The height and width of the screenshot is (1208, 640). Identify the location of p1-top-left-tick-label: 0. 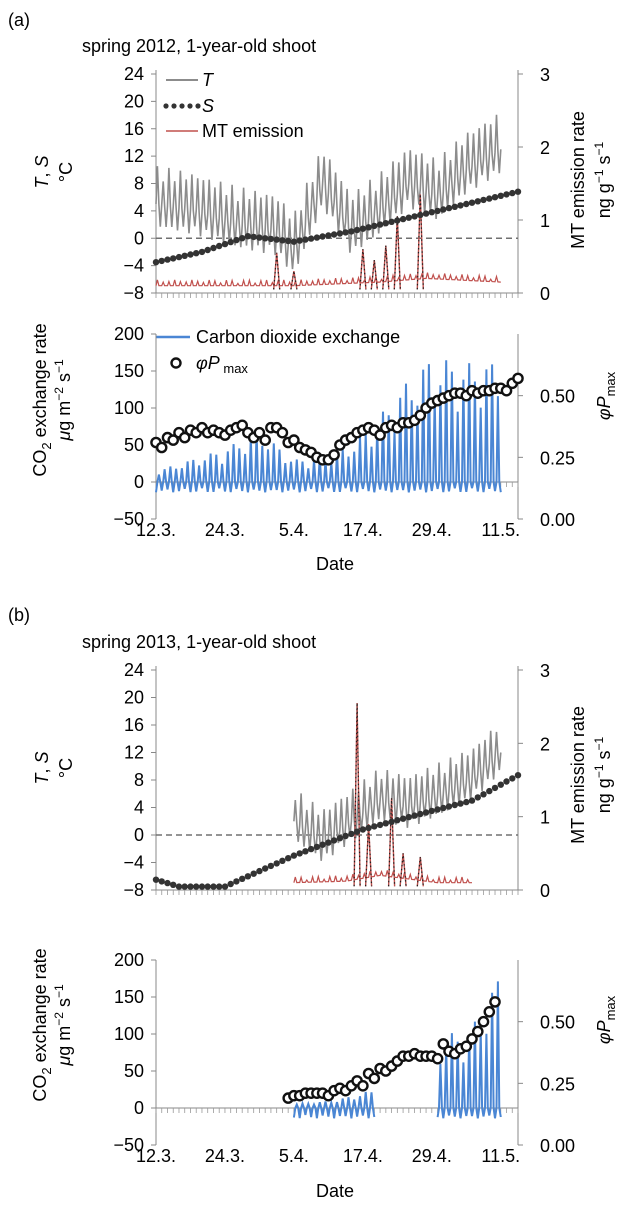
(139, 835).